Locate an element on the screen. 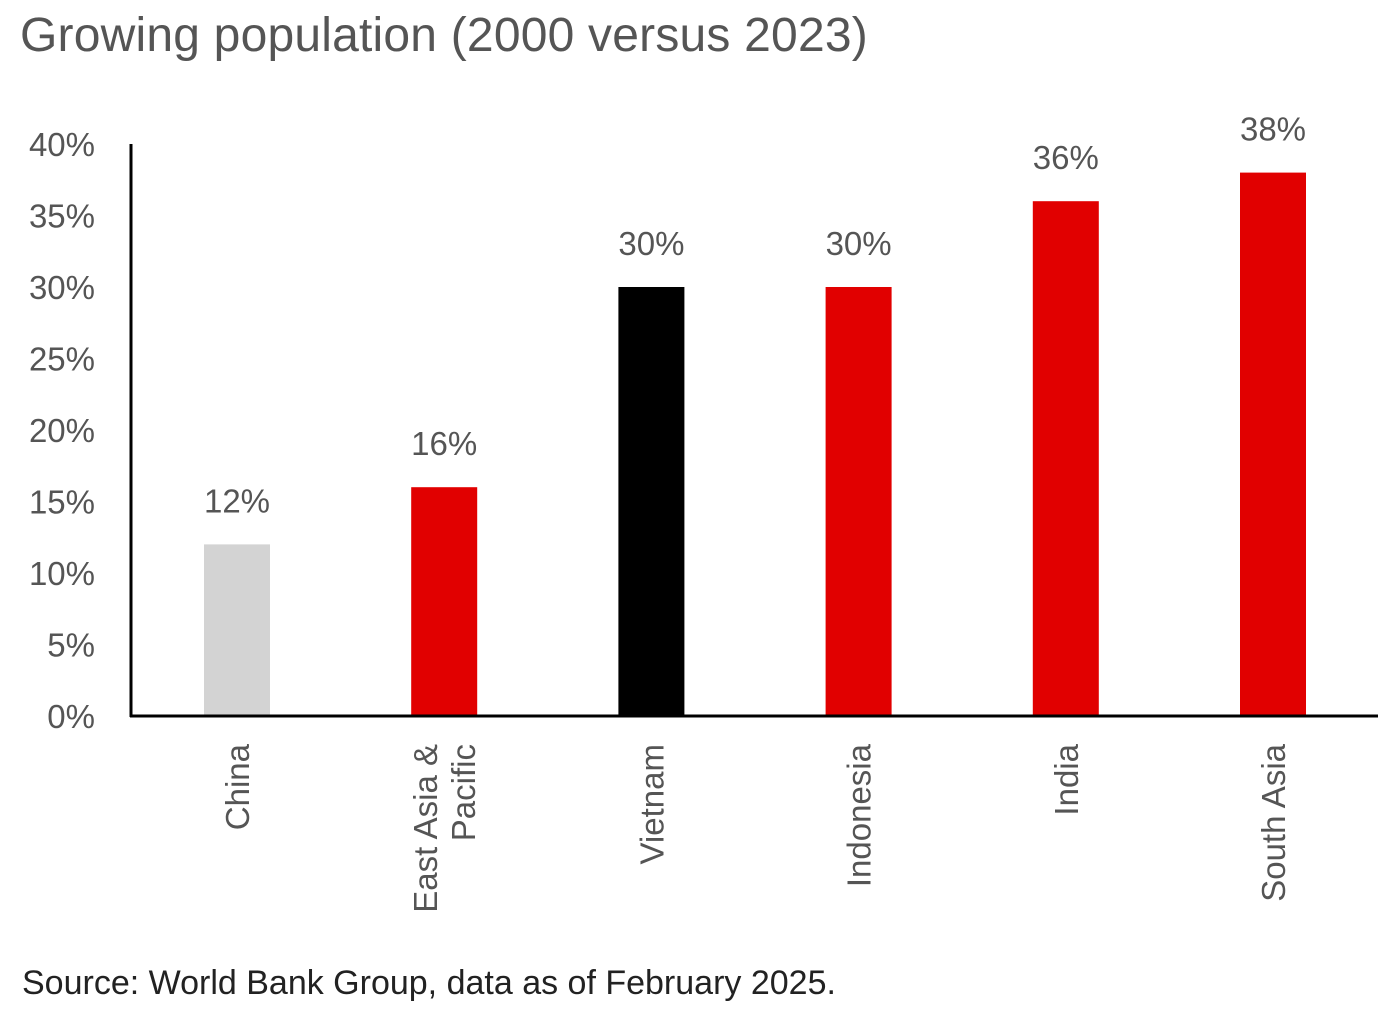 The image size is (1394, 1022). x-category-label-line: Indonesia is located at coordinates (859, 815).